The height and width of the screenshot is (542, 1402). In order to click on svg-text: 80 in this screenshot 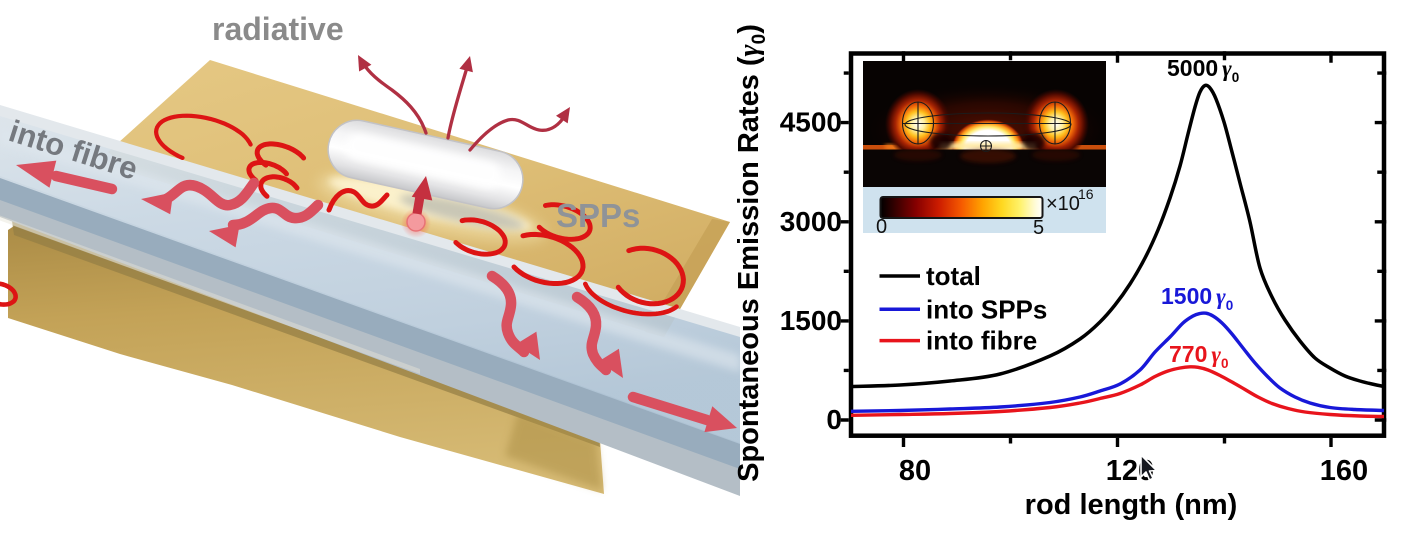, I will do `click(915, 471)`.